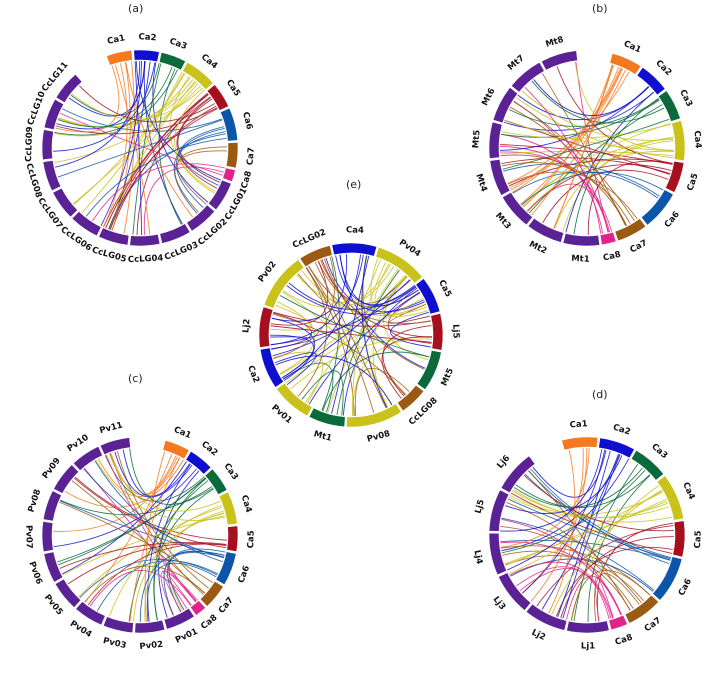  What do you see at coordinates (488, 97) in the screenshot?
I see `chromosome-label: Mt6` at bounding box center [488, 97].